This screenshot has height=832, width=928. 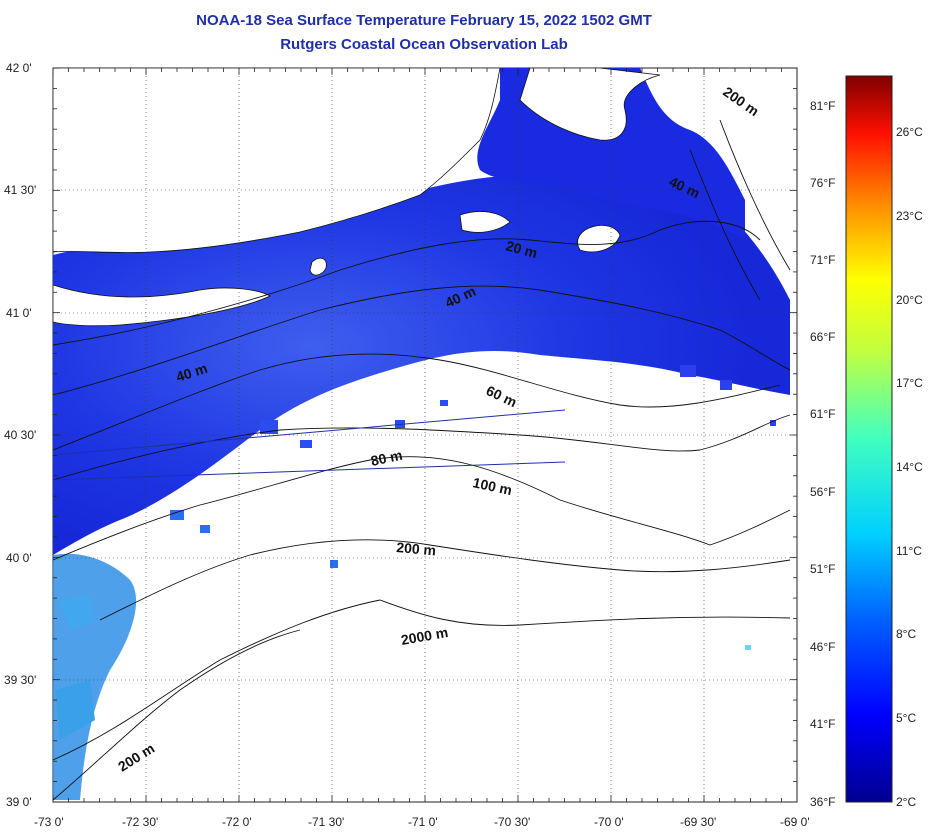 What do you see at coordinates (822, 260) in the screenshot?
I see `fahrenheit-label: 71°F` at bounding box center [822, 260].